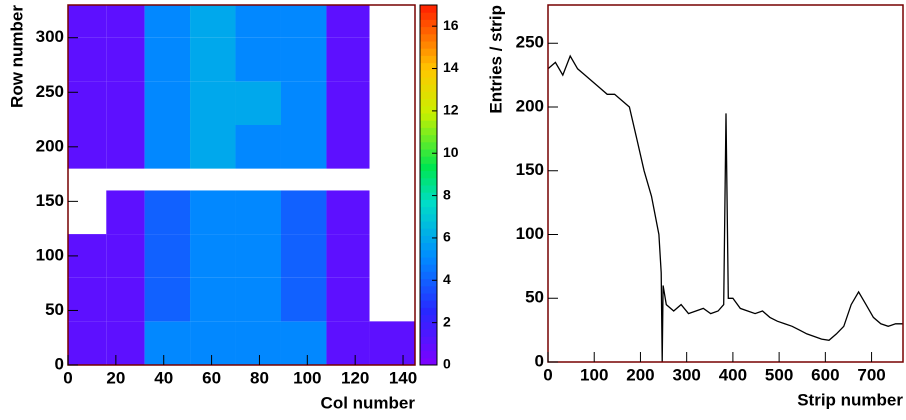  Describe the element at coordinates (211, 377) in the screenshot. I see `x-tick-label: 60` at that location.